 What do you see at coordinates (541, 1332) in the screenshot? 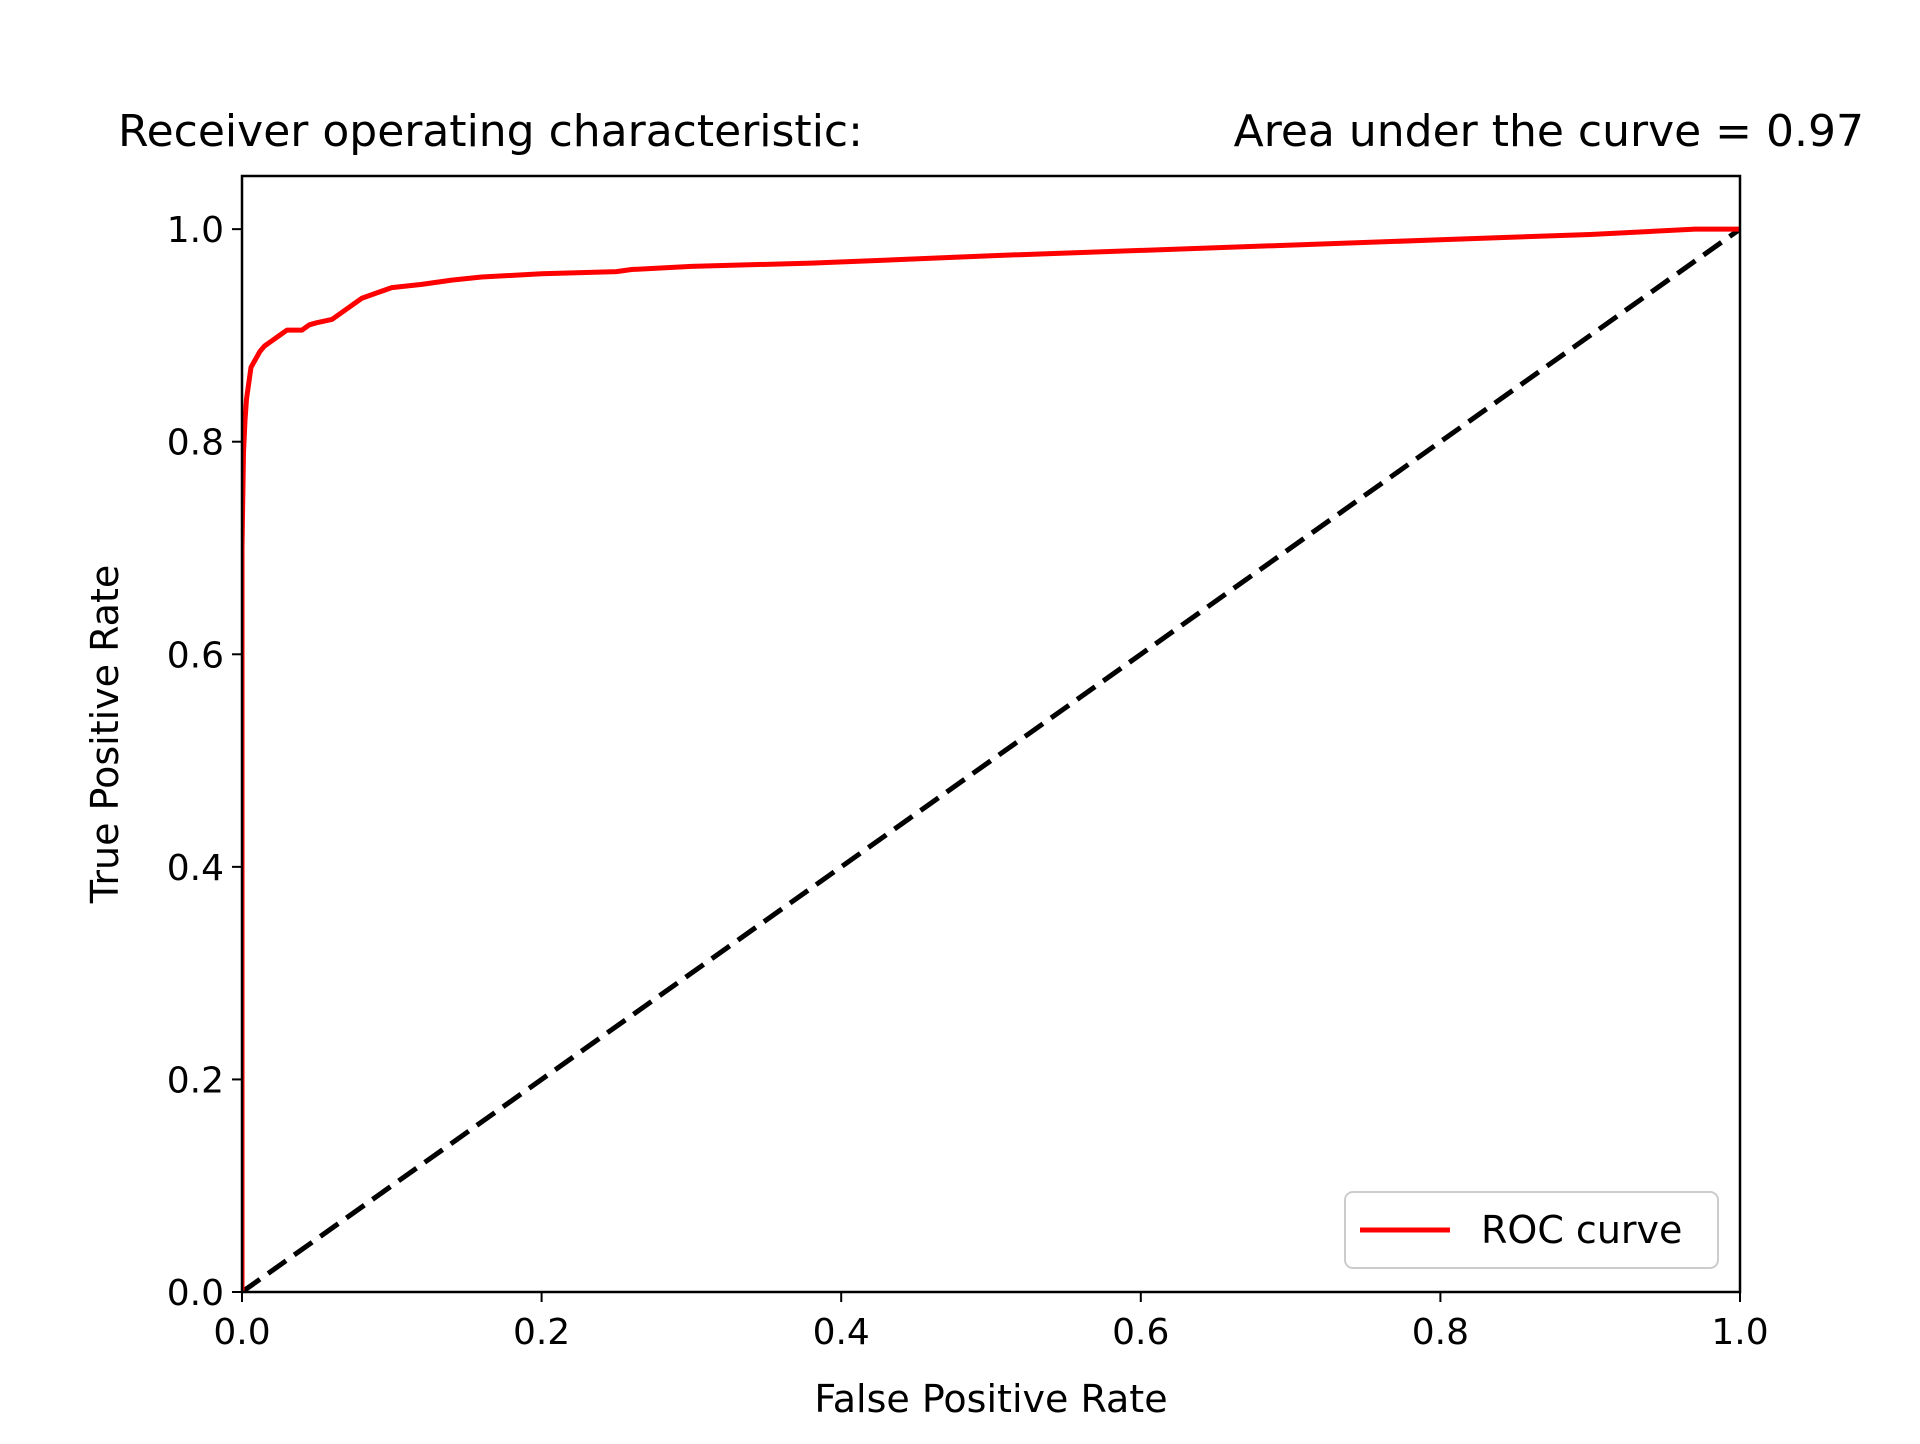
I see `x-tick-label: 0.2` at bounding box center [541, 1332].